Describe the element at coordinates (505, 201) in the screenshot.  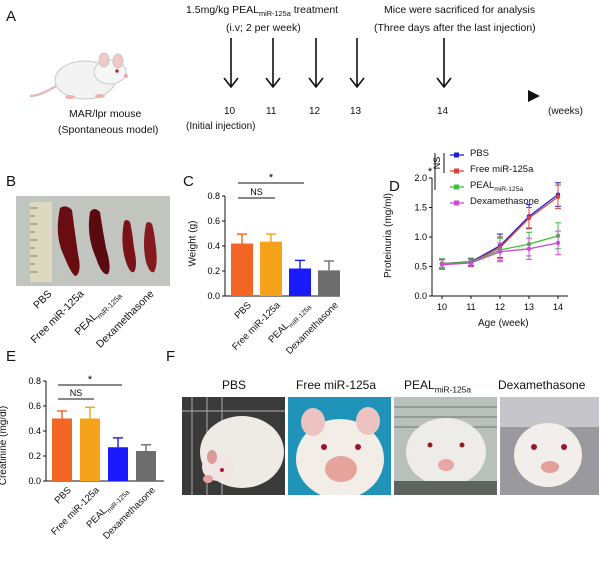
I see `legend-label-3: Dexamethasone` at that location.